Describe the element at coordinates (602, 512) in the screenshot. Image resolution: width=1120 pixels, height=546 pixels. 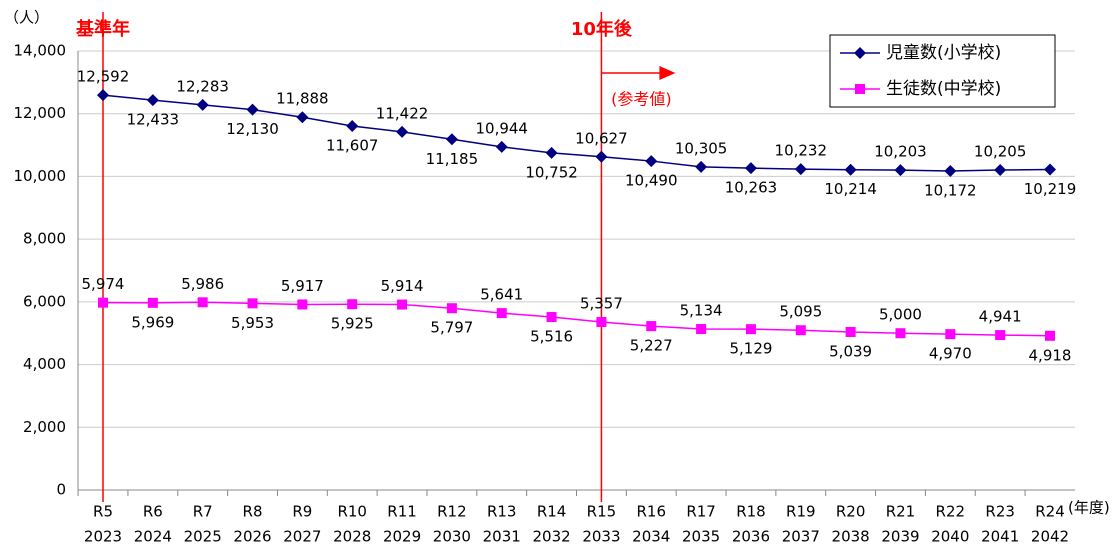
I see `x-tick-label: R15` at that location.